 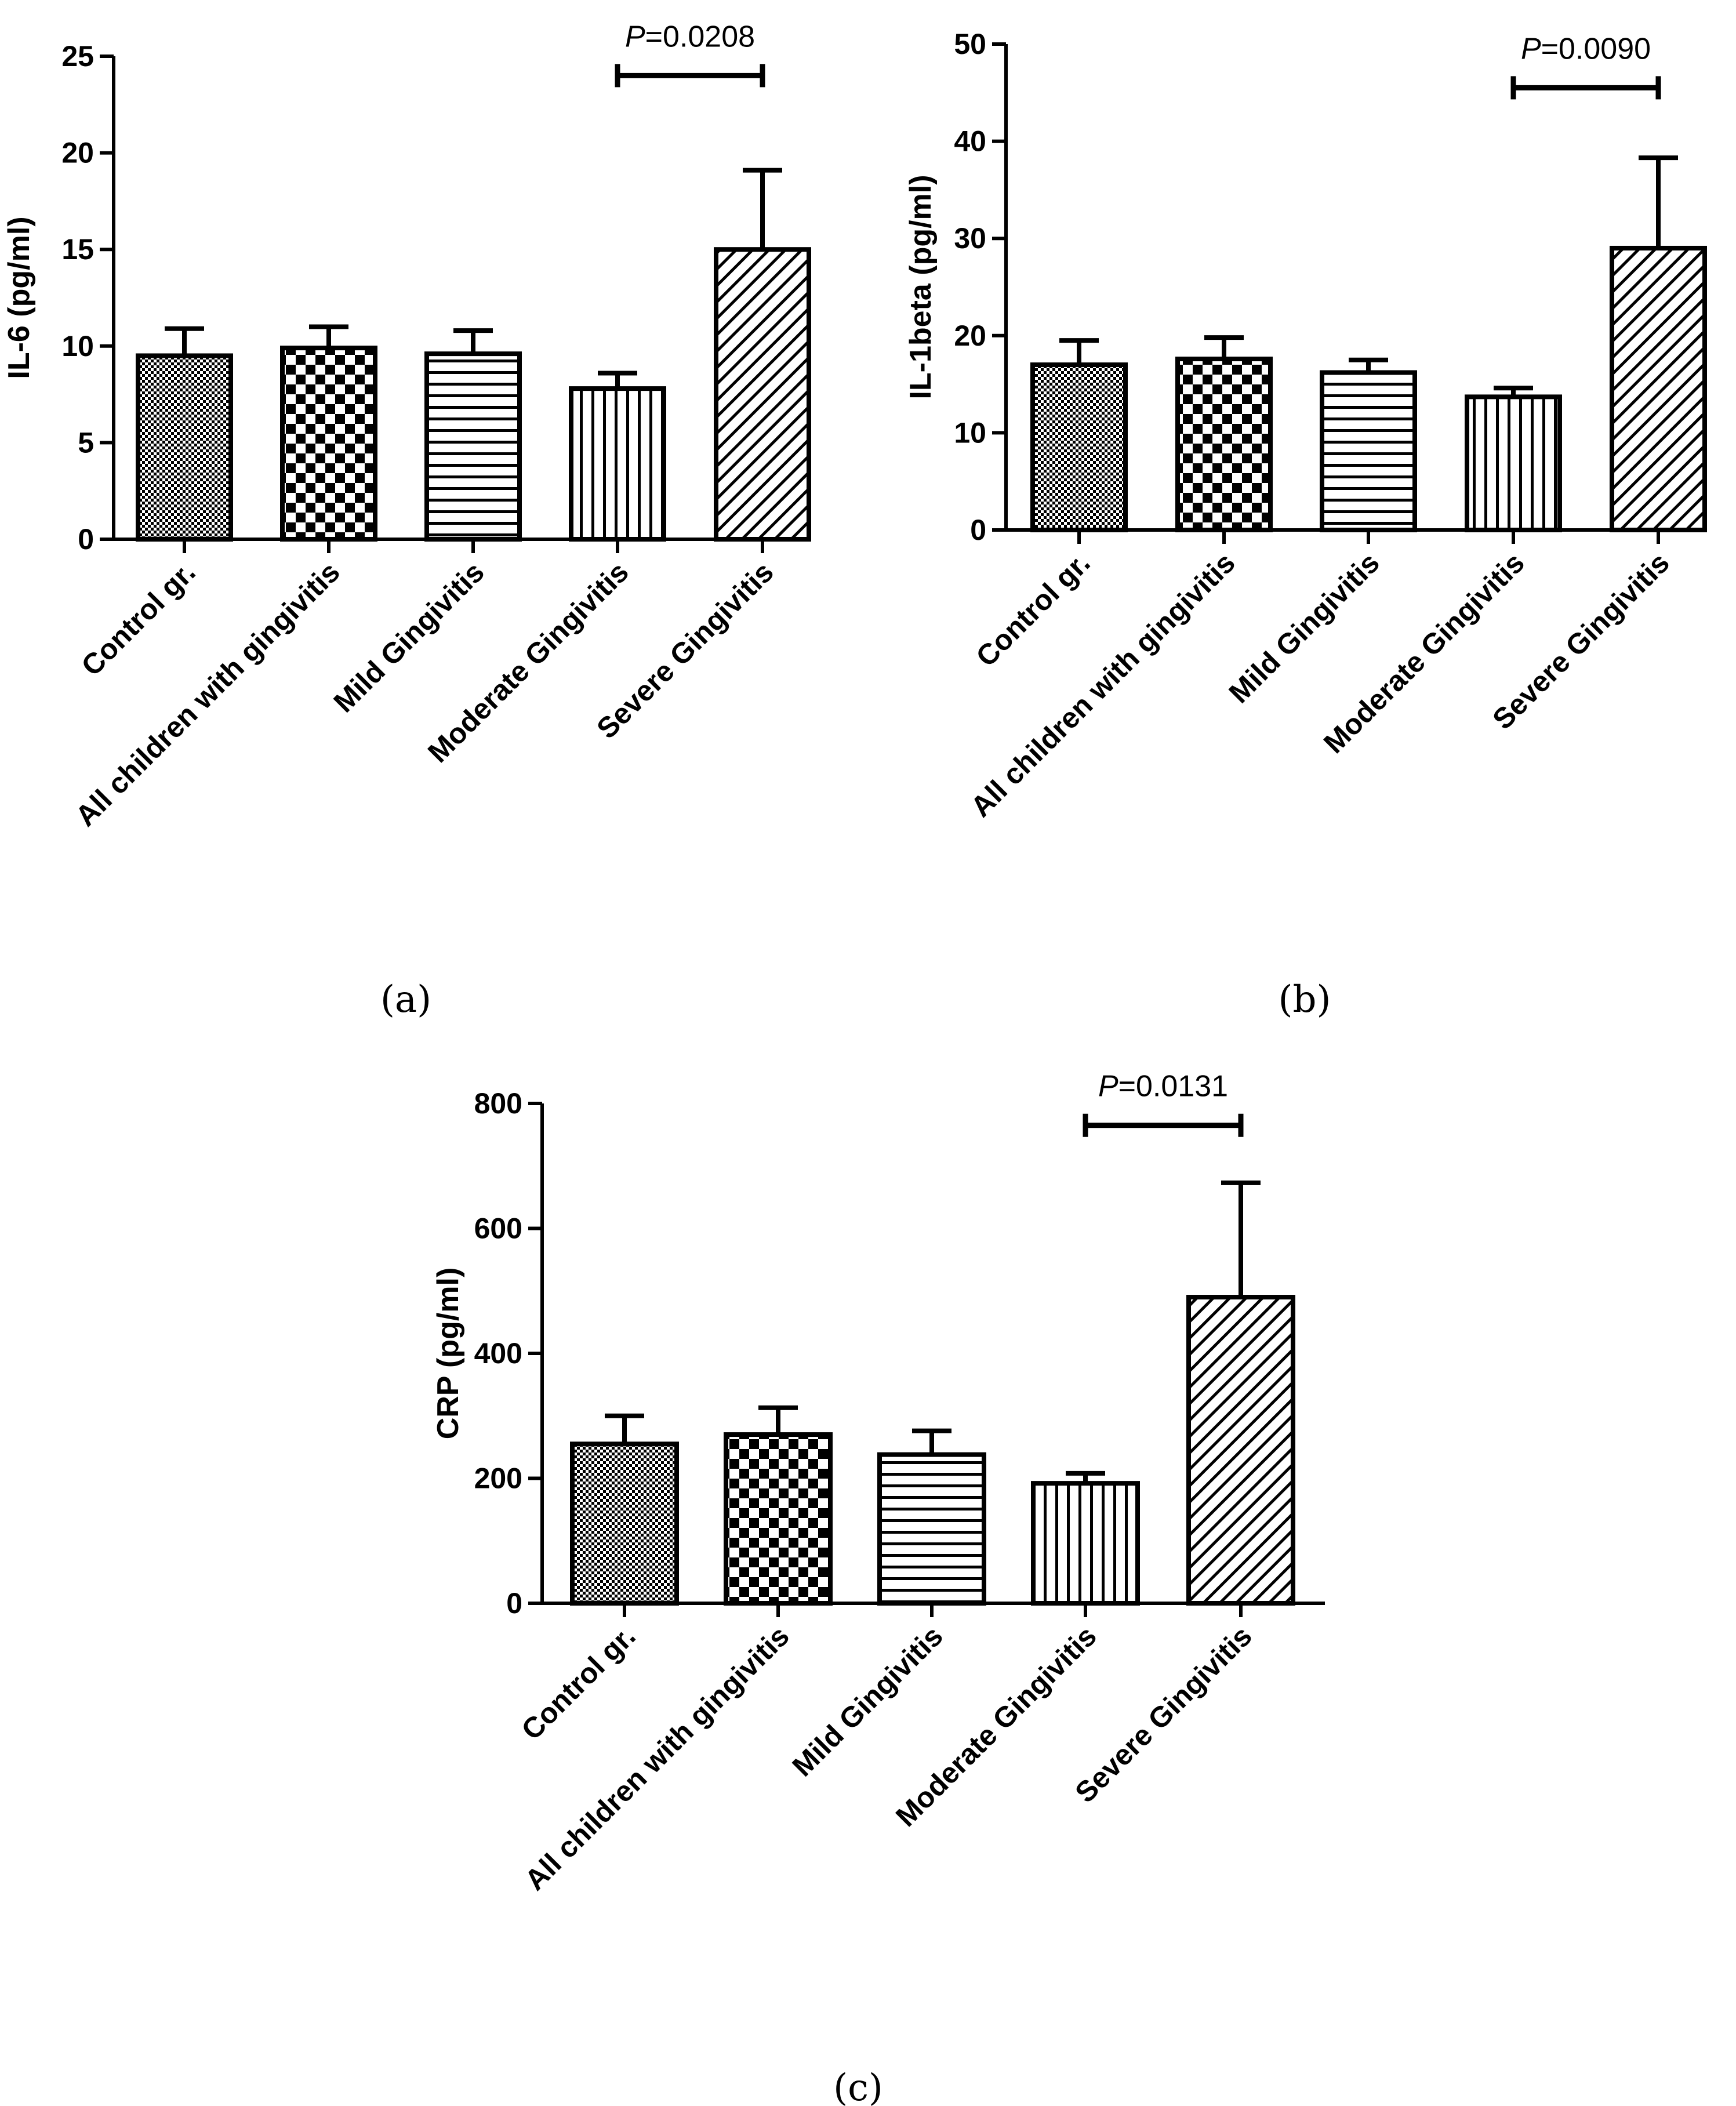 What do you see at coordinates (77, 153) in the screenshot?
I see `y-tick-label-a: 20` at bounding box center [77, 153].